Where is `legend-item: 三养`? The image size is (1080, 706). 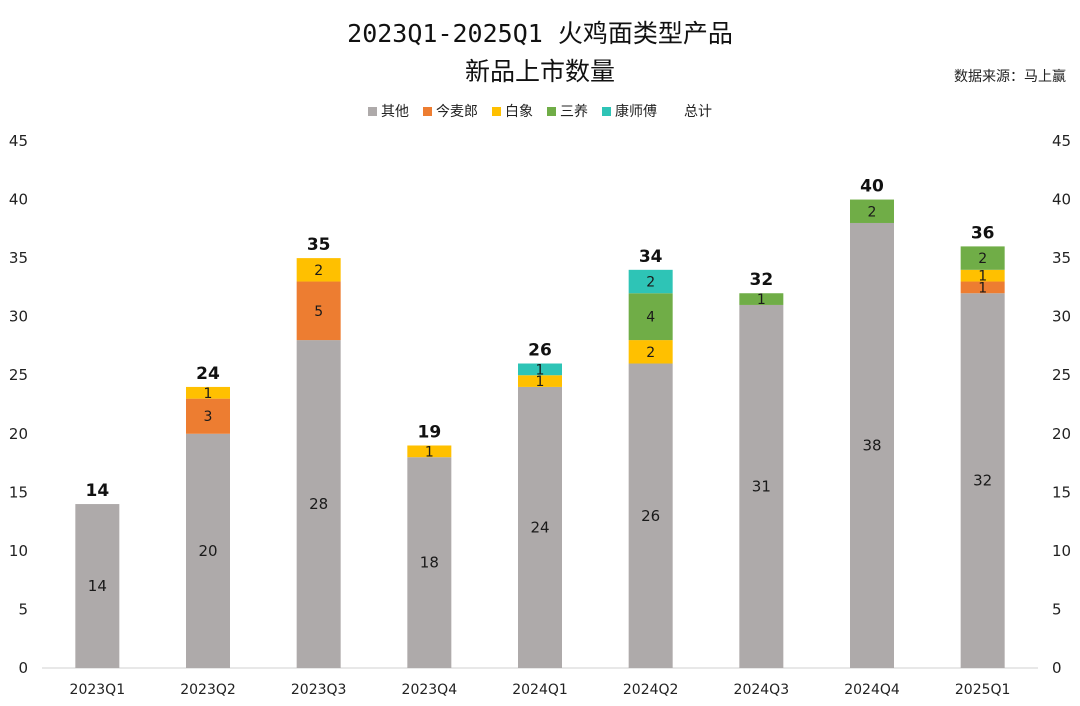
legend-item: 三养 is located at coordinates (567, 111).